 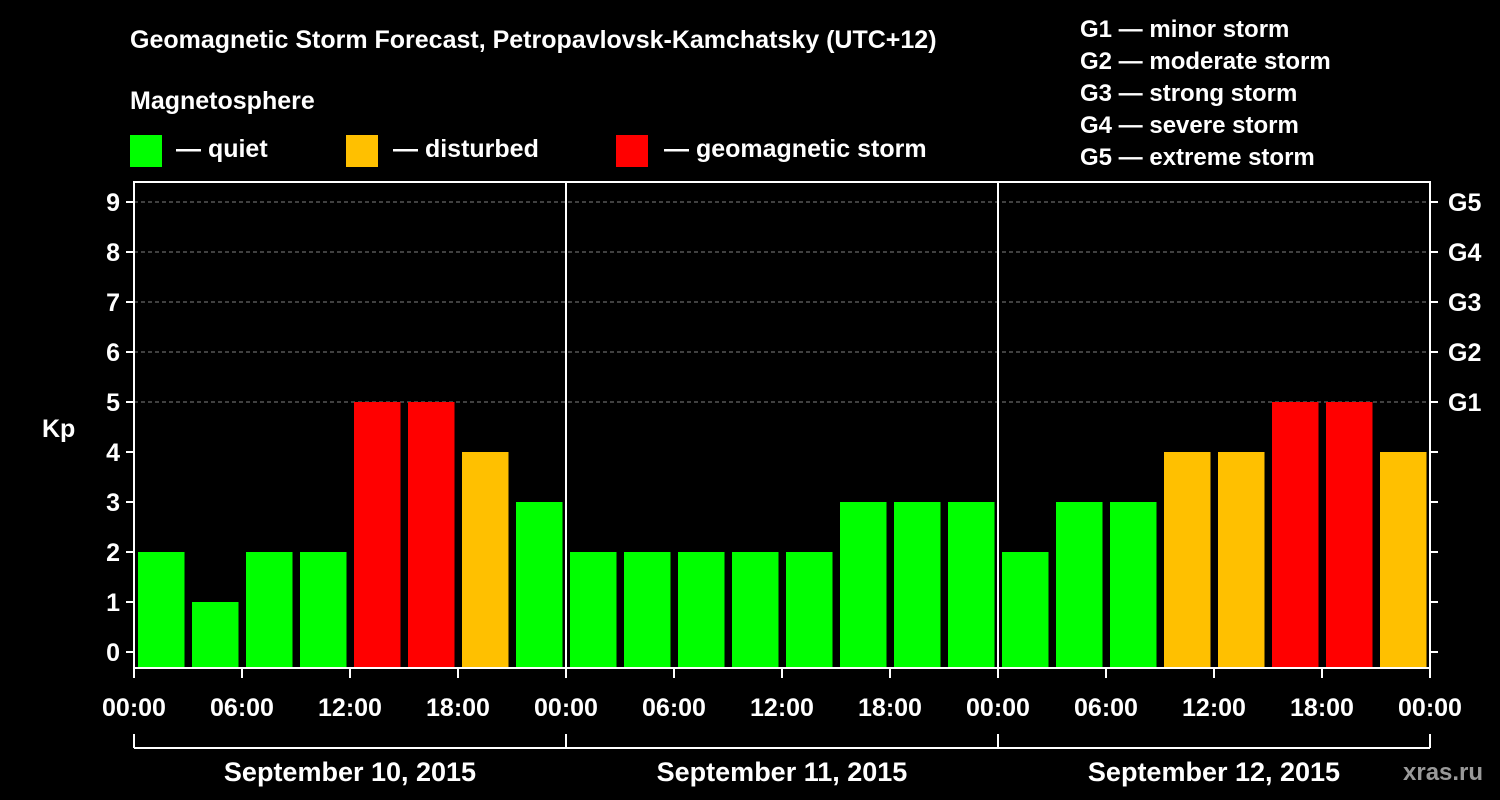 I want to click on y-axis-label: Kp, so click(x=58, y=429).